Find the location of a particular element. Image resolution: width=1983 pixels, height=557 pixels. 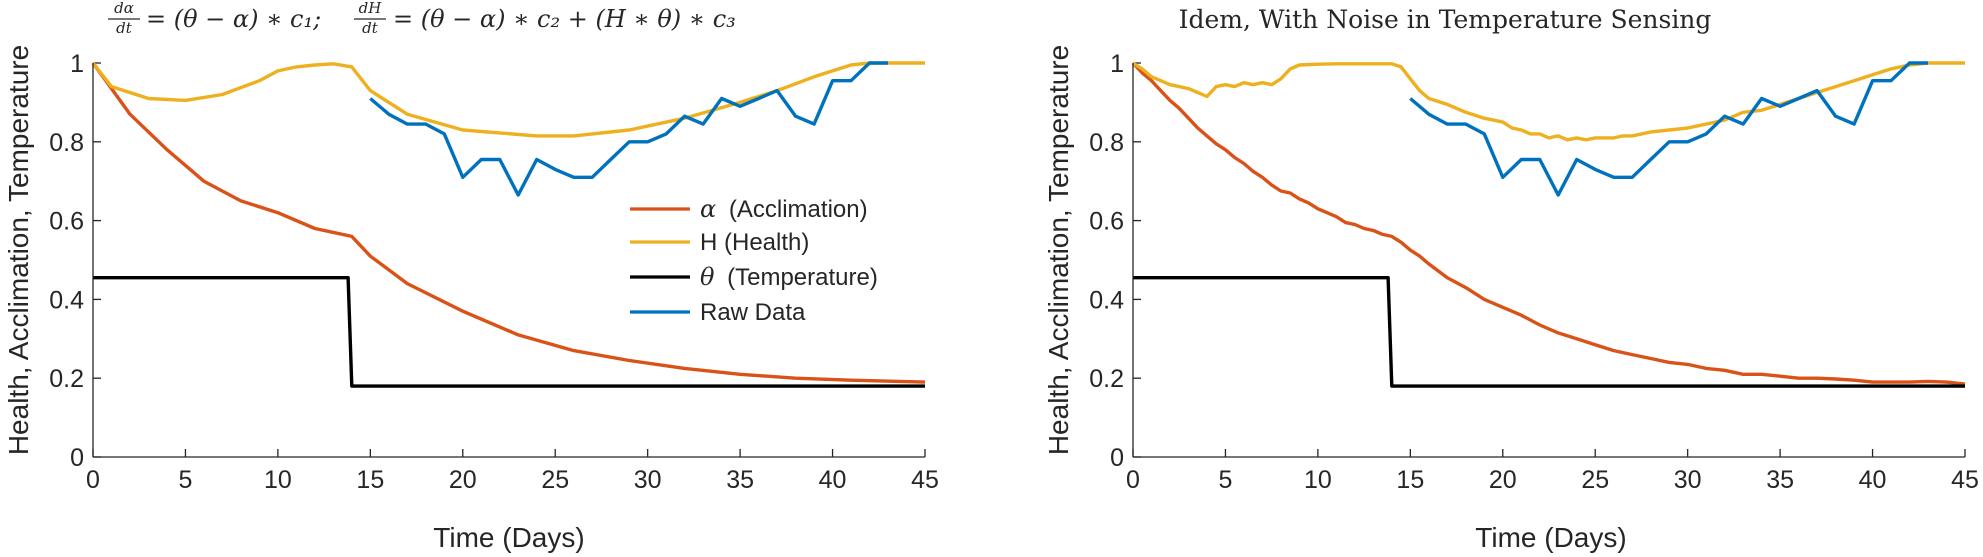

title-frac2-denominator: dt is located at coordinates (370, 28).